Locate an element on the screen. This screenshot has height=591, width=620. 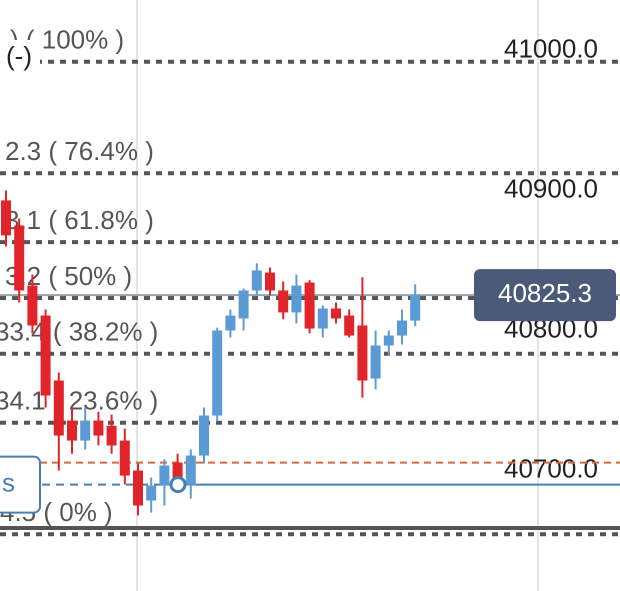
position-box is located at coordinates (20, 484).